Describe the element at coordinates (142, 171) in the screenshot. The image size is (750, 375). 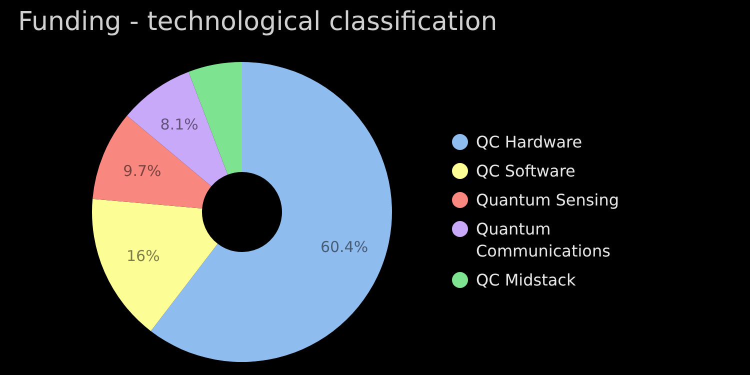
I see `data-label: 9.7%` at that location.